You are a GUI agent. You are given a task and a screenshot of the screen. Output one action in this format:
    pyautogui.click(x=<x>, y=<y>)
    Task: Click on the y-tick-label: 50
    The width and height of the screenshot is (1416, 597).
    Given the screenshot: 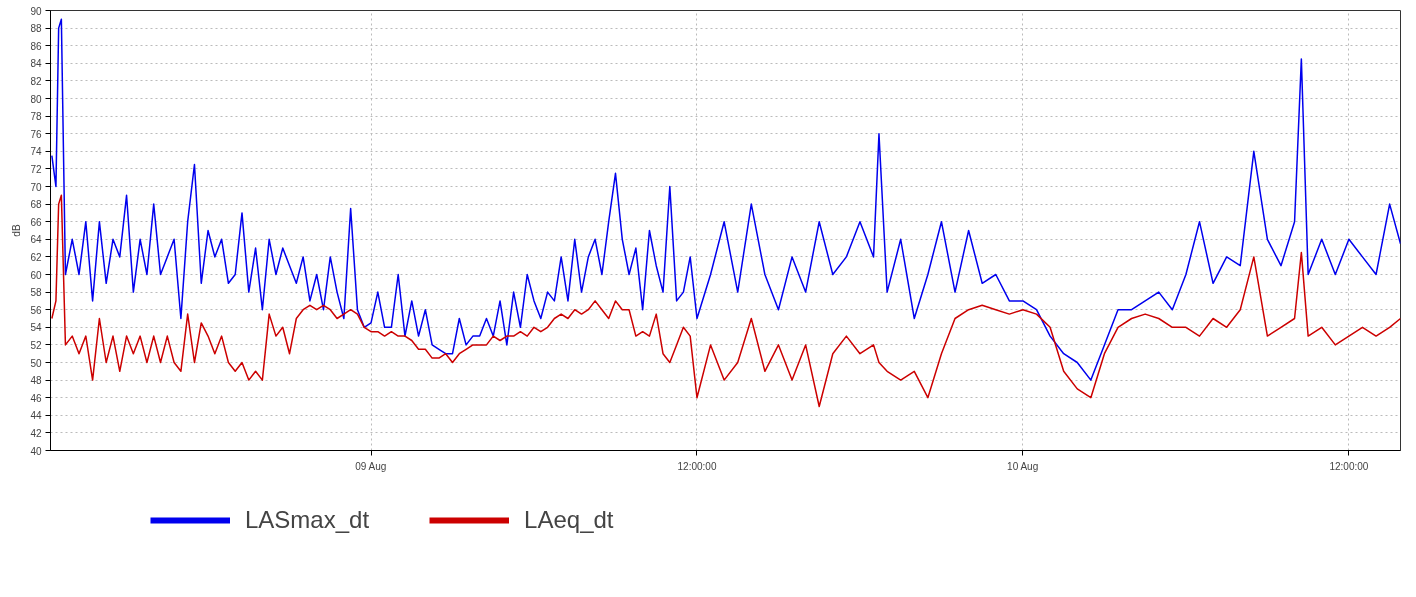 What is the action you would take?
    pyautogui.click(x=36, y=363)
    